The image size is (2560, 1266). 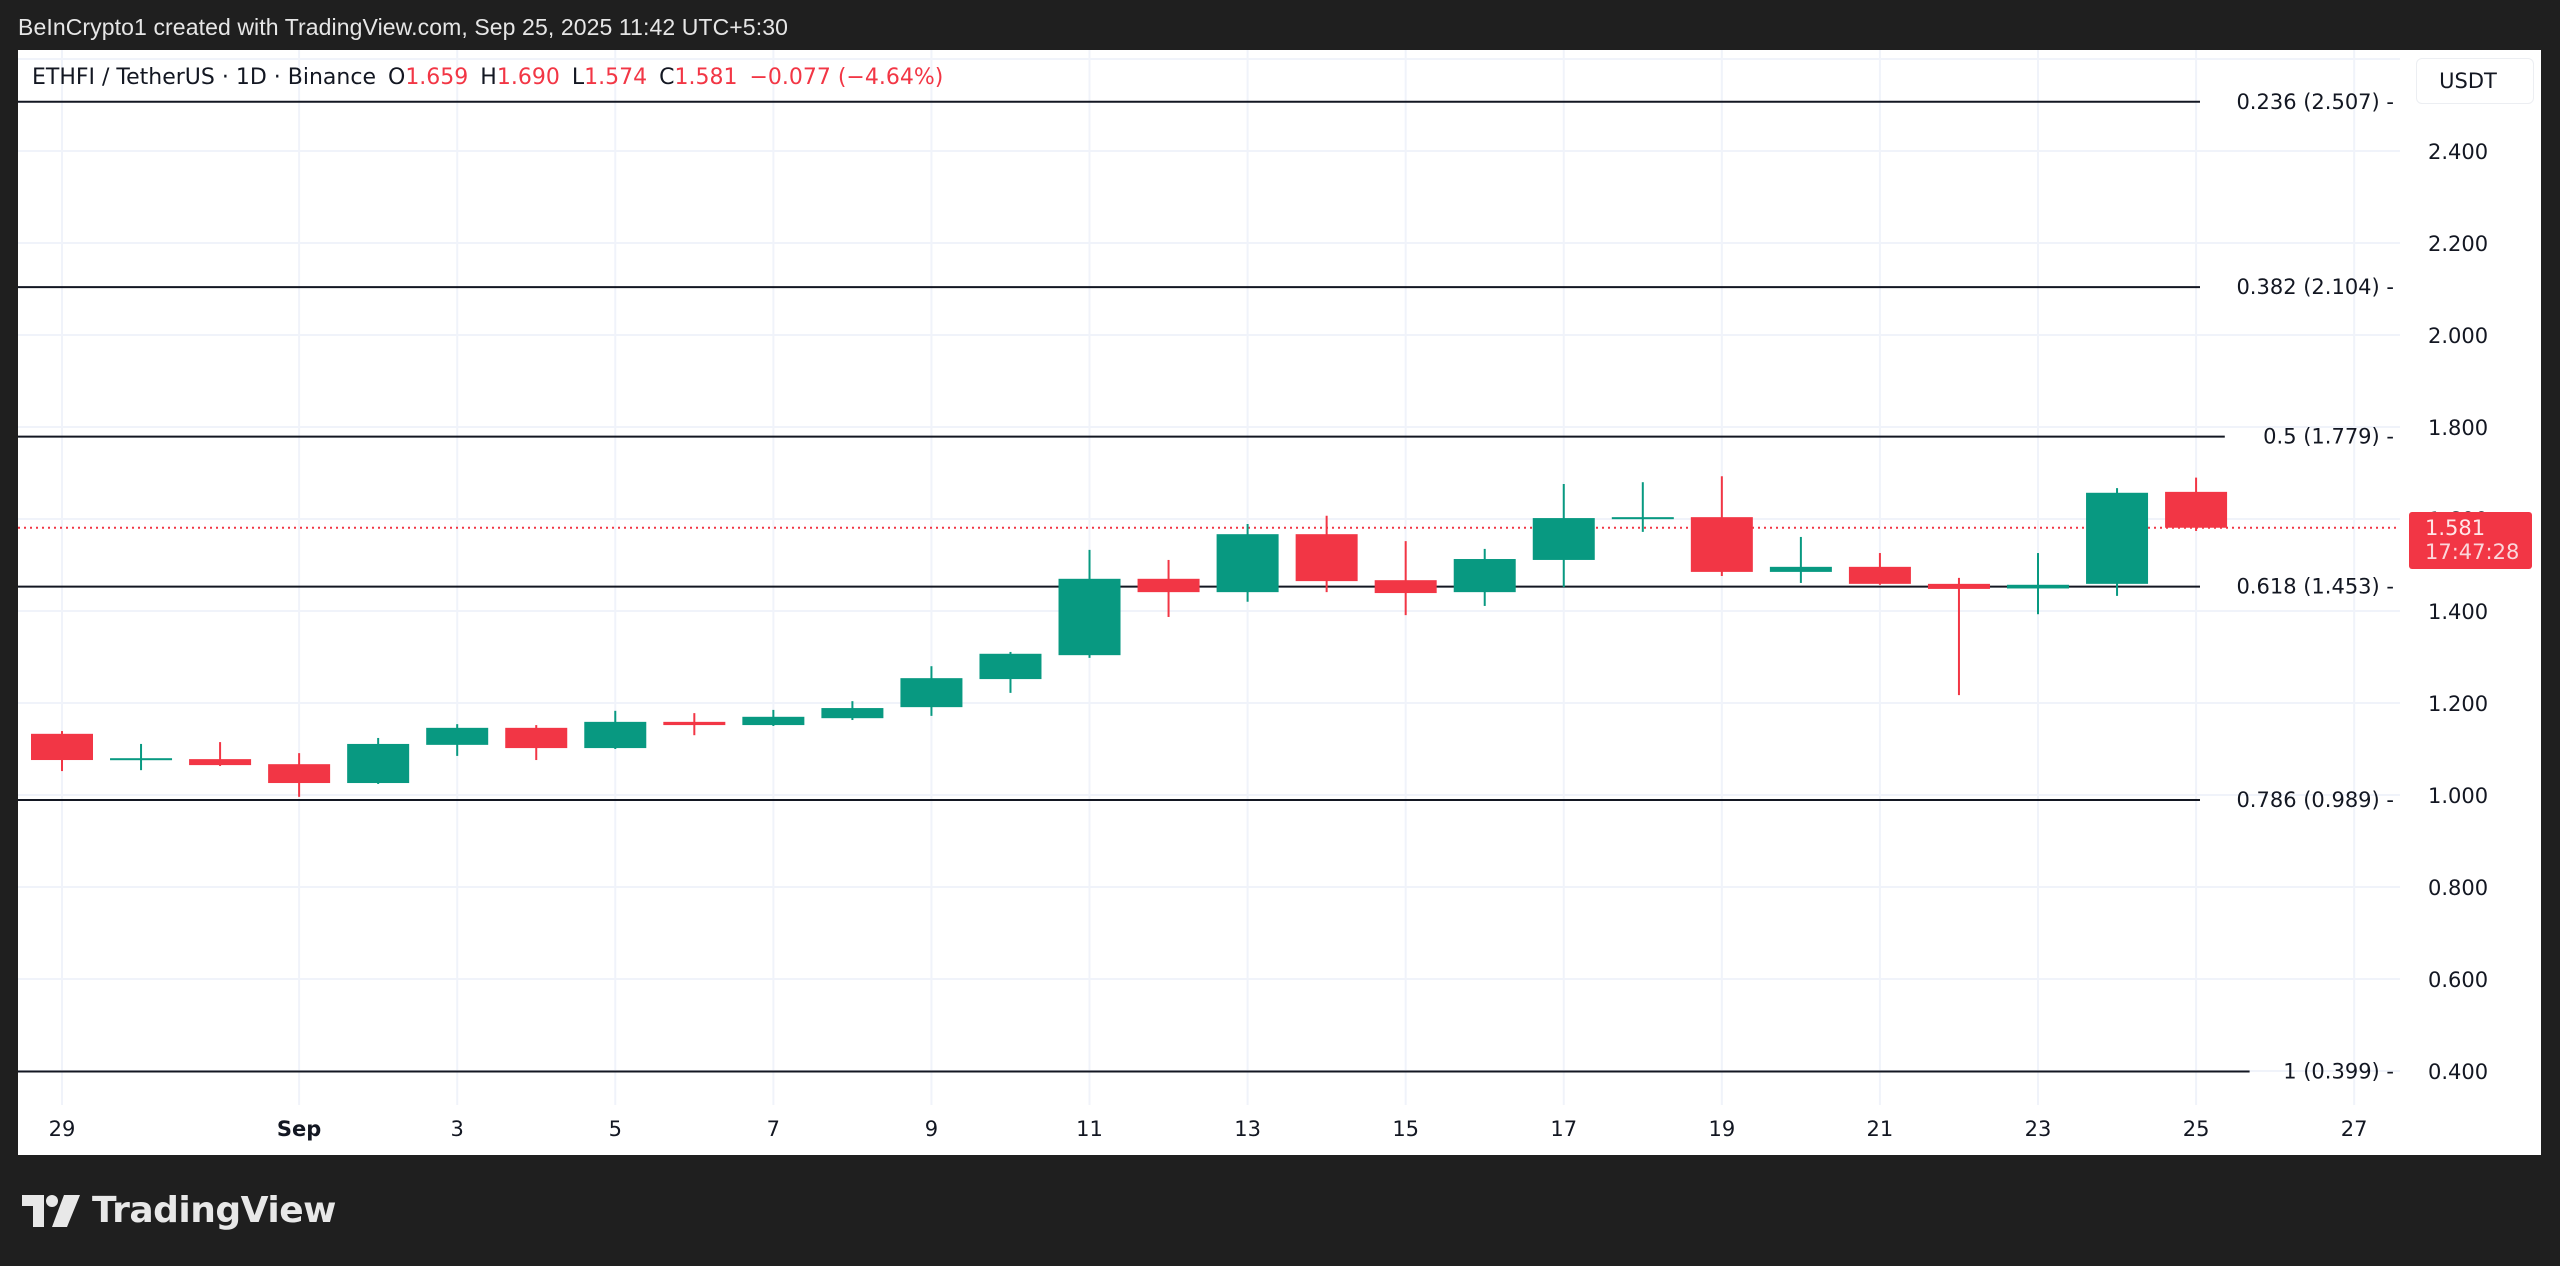 I want to click on high-value: 1.690, so click(x=528, y=77).